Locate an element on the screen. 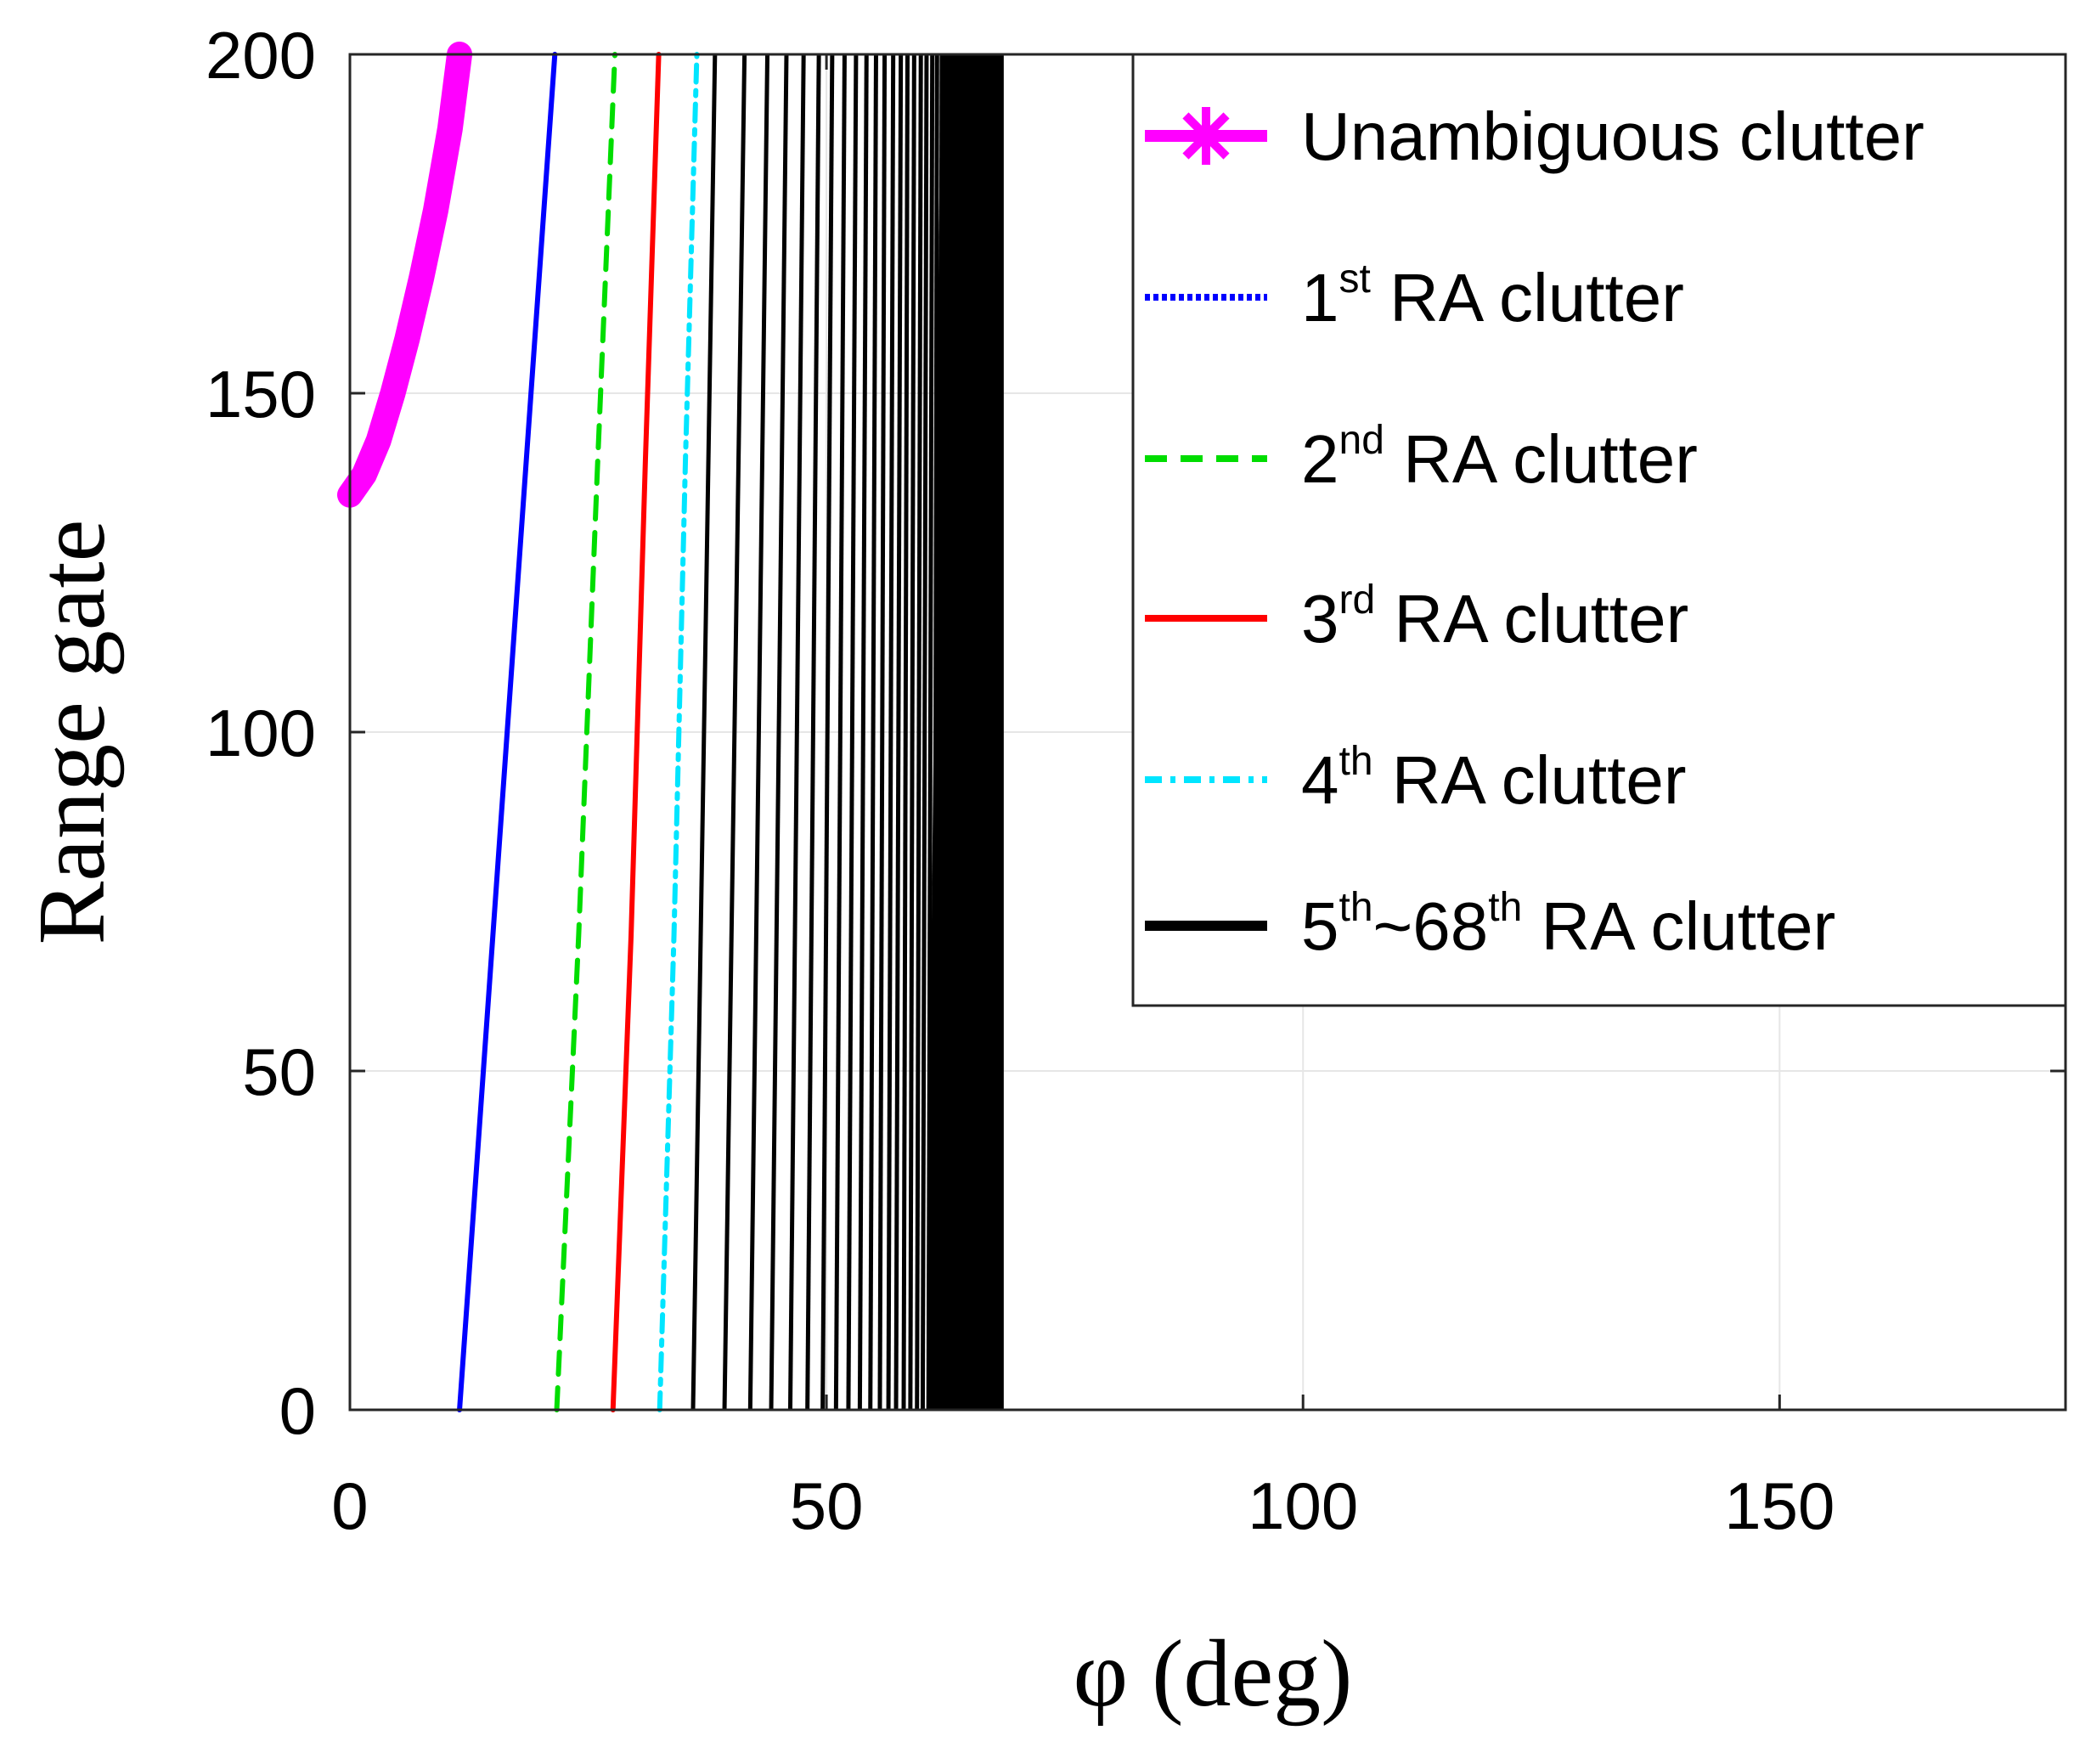 This screenshot has width=2091, height=1764. legend-label: 2nd RA clutter is located at coordinates (1500, 458).